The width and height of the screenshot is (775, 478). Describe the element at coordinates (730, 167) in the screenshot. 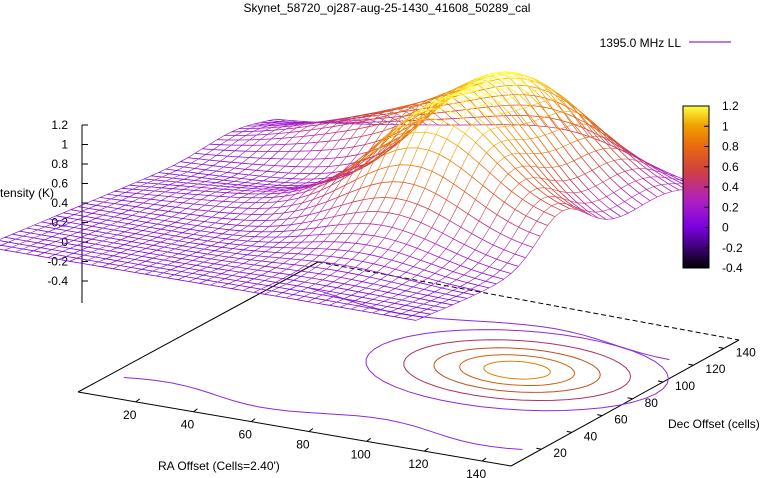

I see `colorbar-tick-label: 0.6` at that location.